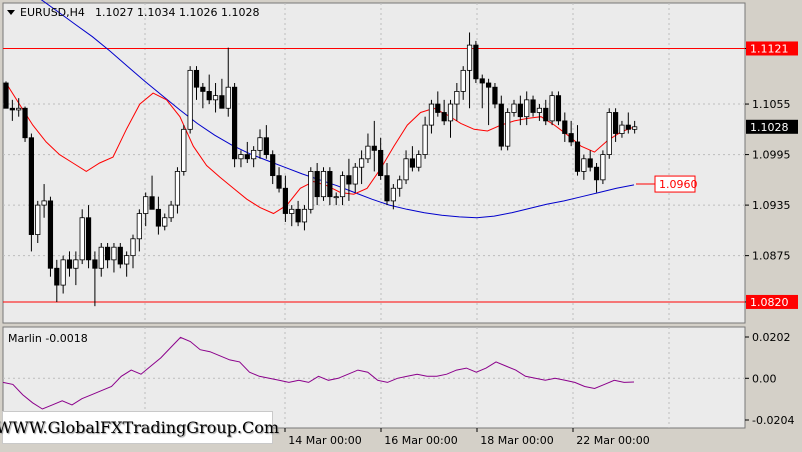 The width and height of the screenshot is (802, 452). I want to click on marlin-line, so click(318, 373).